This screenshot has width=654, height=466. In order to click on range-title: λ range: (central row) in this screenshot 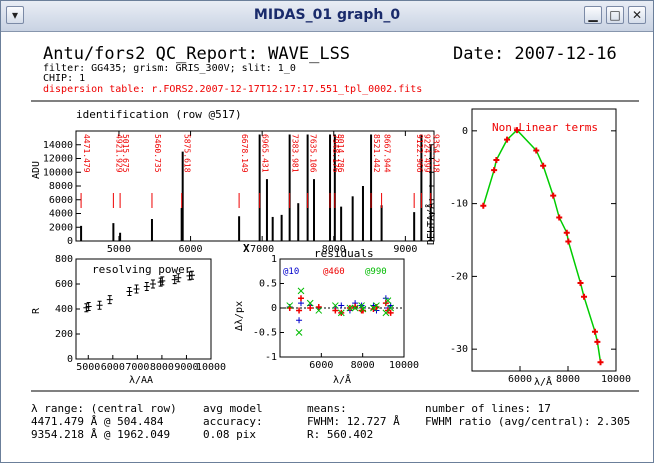, I will do `click(104, 408)`.